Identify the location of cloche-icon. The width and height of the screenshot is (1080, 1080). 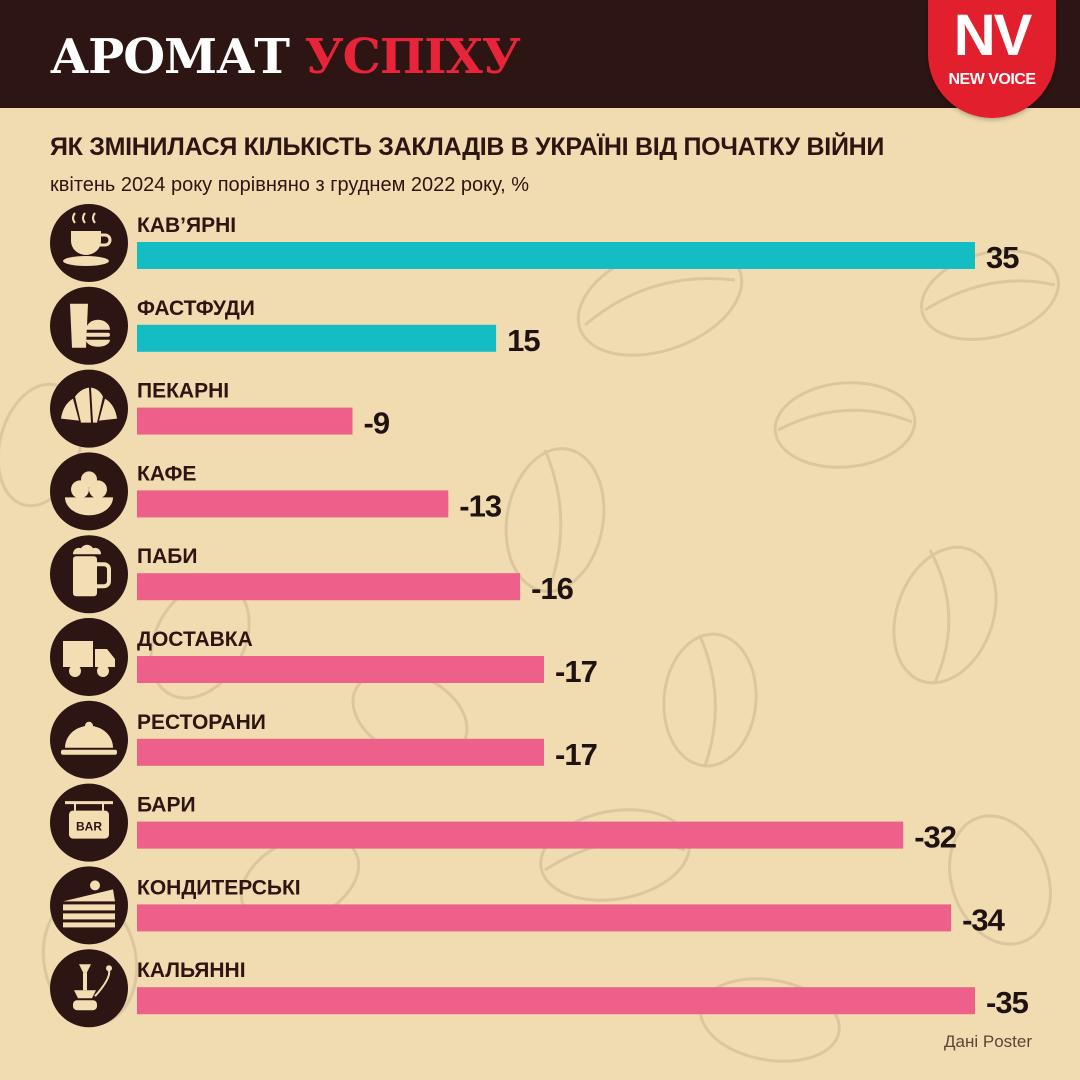
(89, 738).